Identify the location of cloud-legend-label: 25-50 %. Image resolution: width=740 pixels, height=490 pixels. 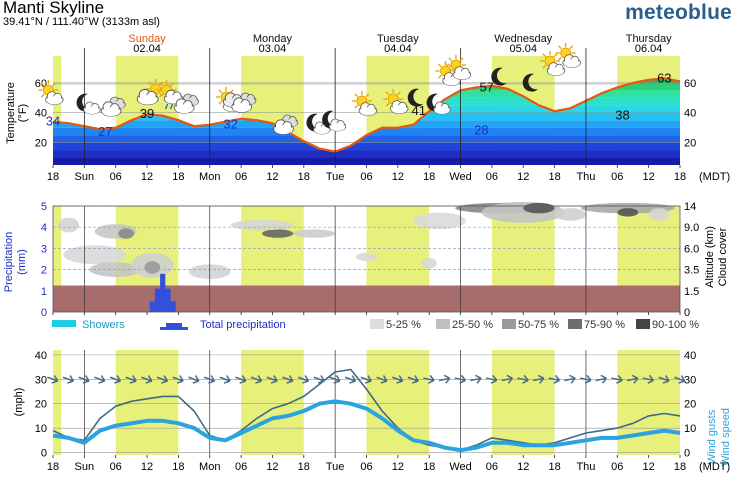
(472, 325).